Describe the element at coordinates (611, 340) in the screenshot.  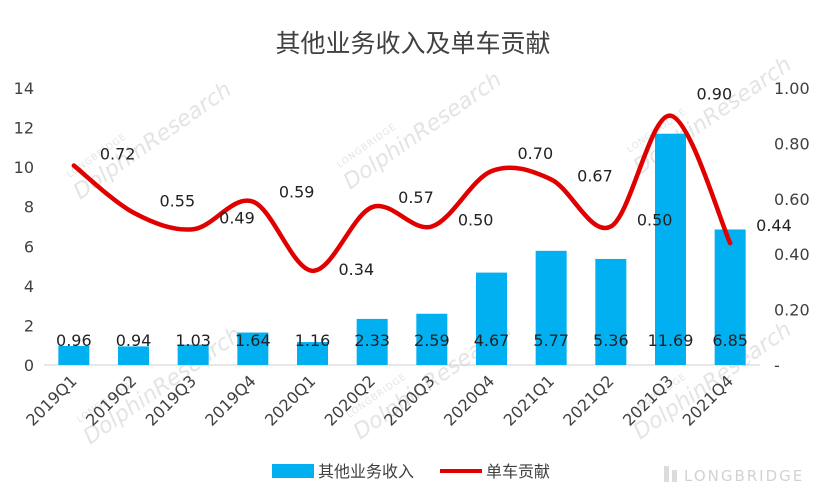
I see `bar-data-label: 5.36` at that location.